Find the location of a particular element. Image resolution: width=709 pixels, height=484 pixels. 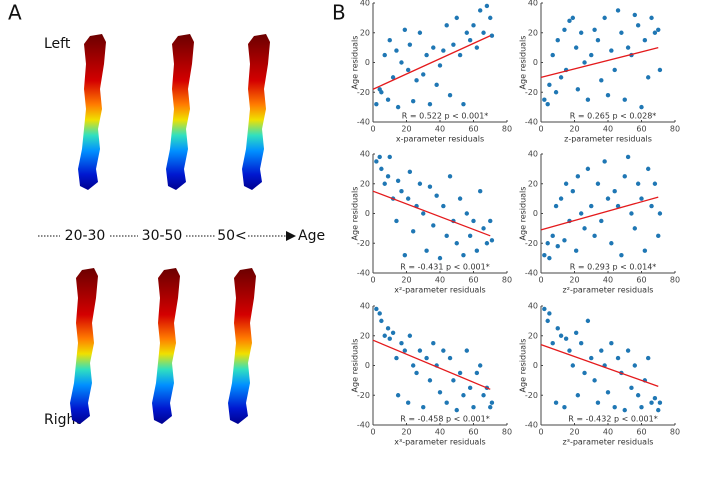

panel-label: A is located at coordinates (15, 13).